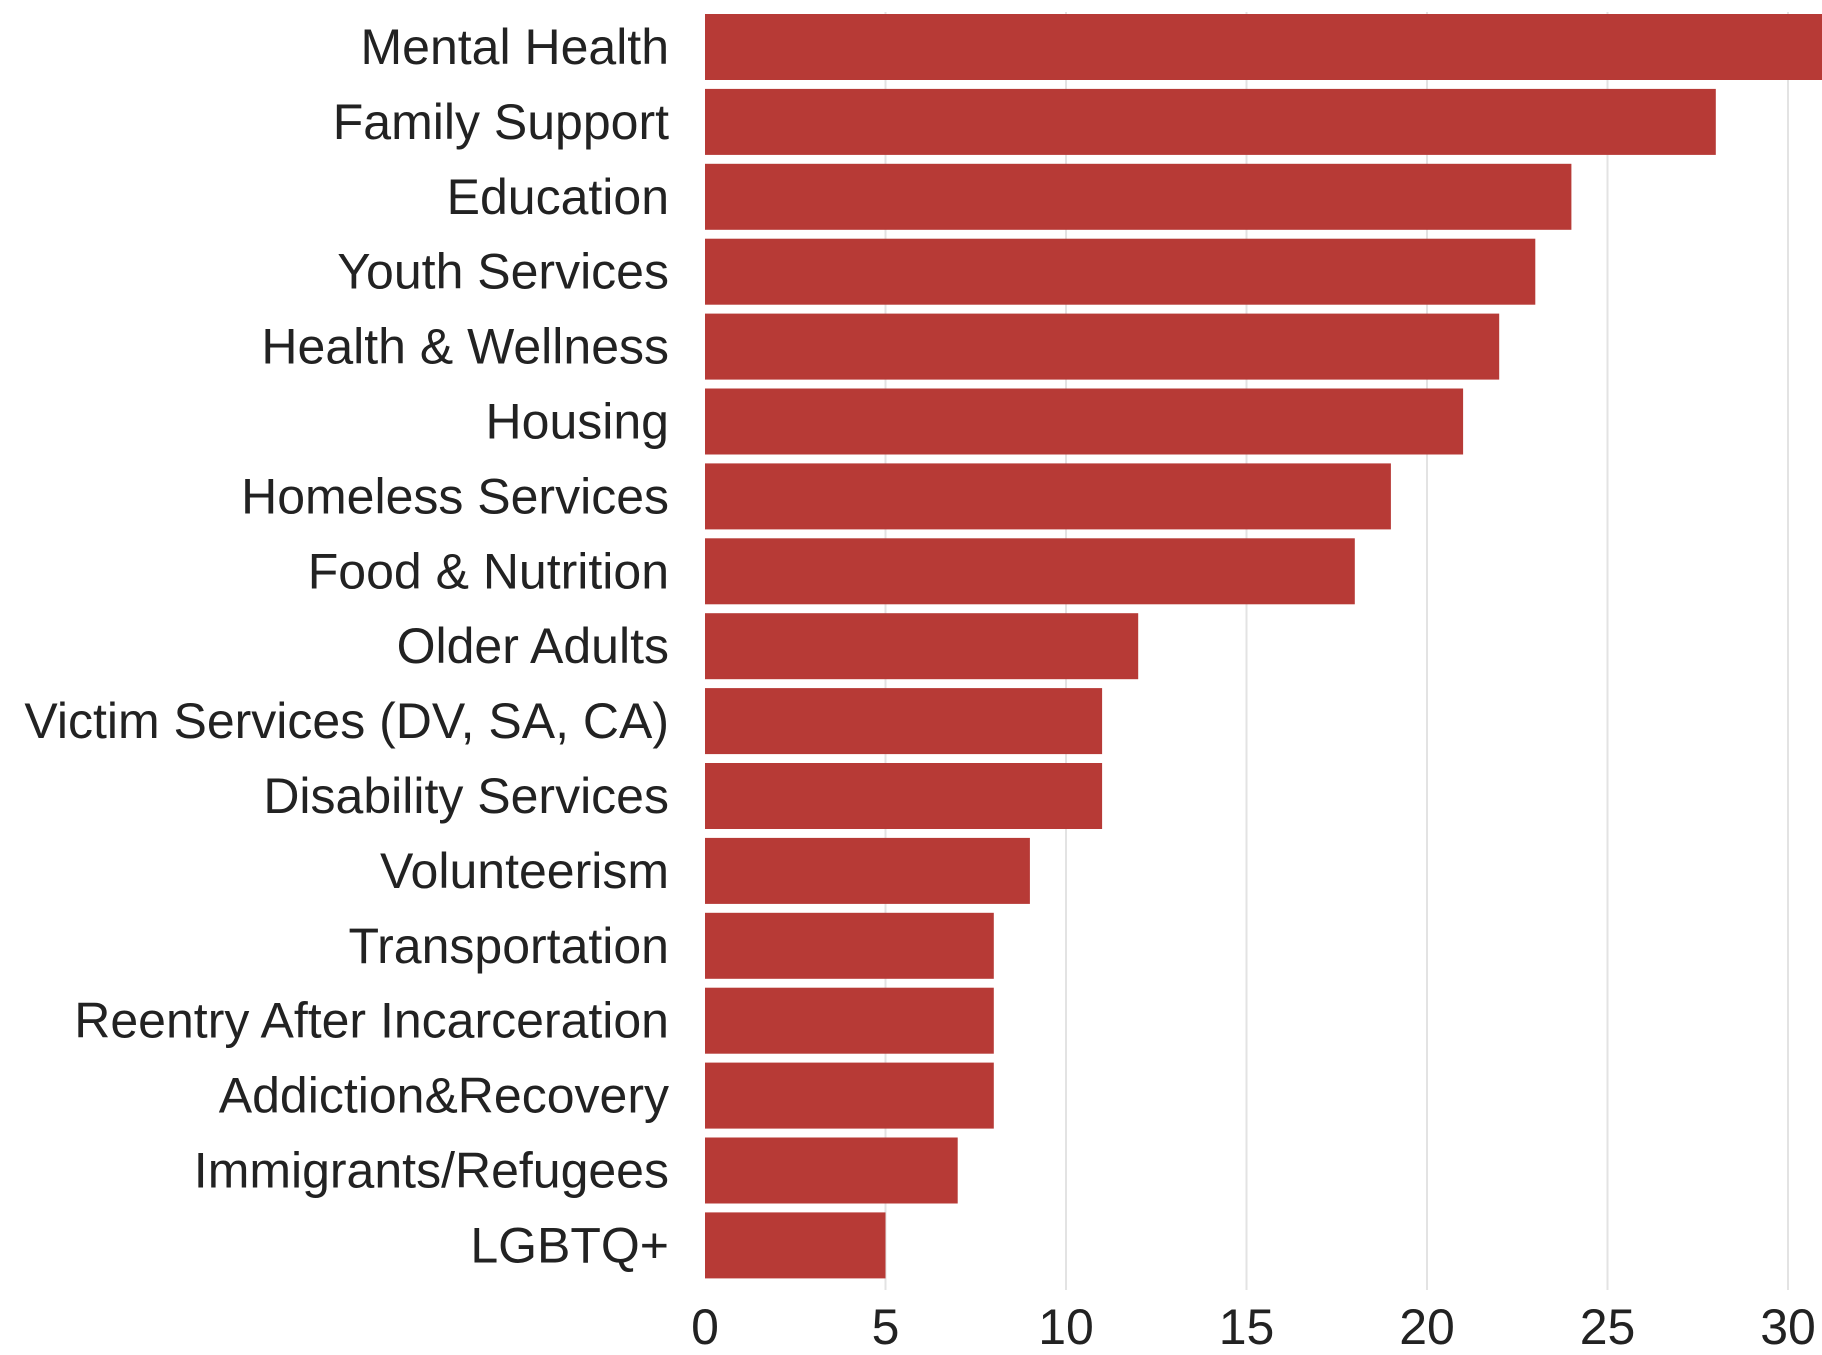  I want to click on category-label: Housing, so click(577, 422).